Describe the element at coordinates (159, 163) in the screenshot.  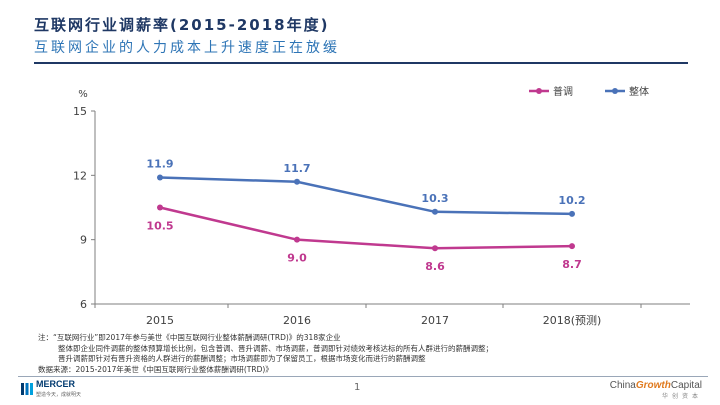
I see `data-label-1-0: 11.9` at that location.